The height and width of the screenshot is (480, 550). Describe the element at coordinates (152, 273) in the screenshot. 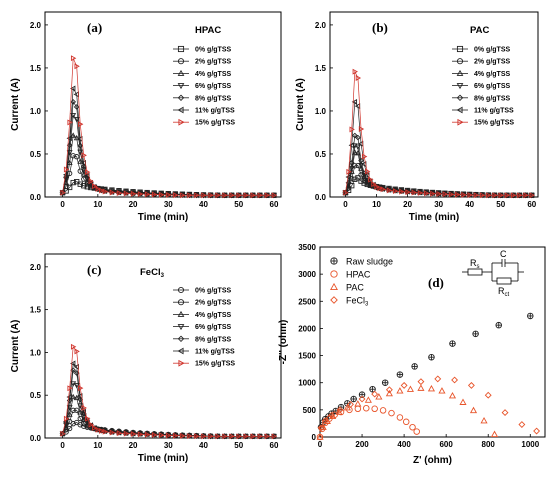

I see `panel-title: FeCl3` at that location.